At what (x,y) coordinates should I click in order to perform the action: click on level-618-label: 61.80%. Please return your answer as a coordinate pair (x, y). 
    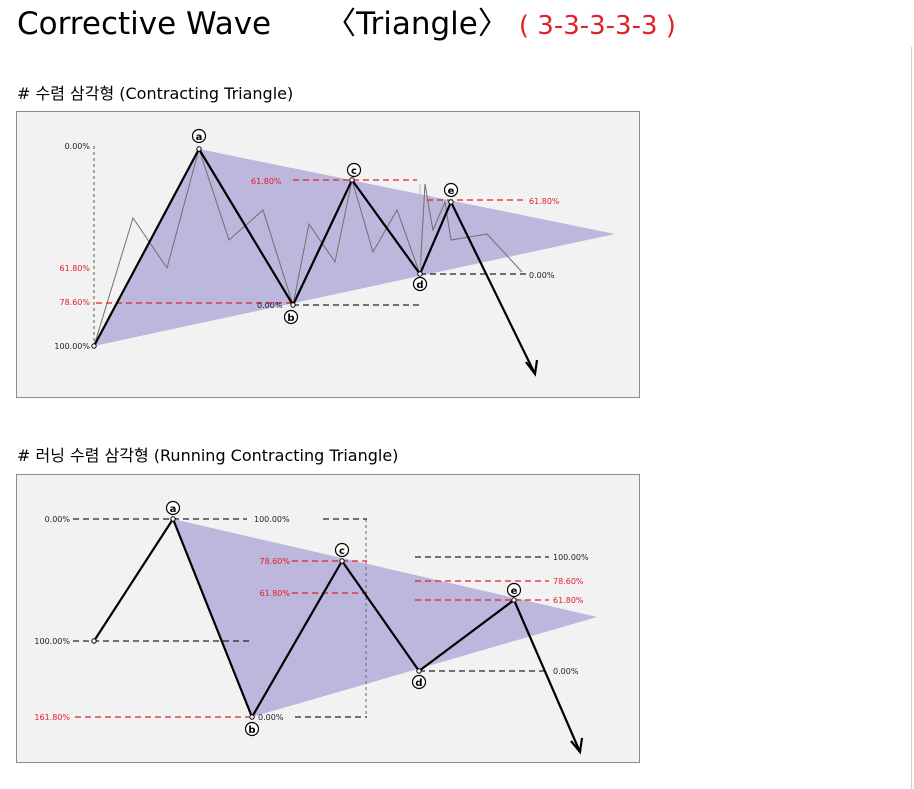
    Looking at the image, I should click on (74, 268).